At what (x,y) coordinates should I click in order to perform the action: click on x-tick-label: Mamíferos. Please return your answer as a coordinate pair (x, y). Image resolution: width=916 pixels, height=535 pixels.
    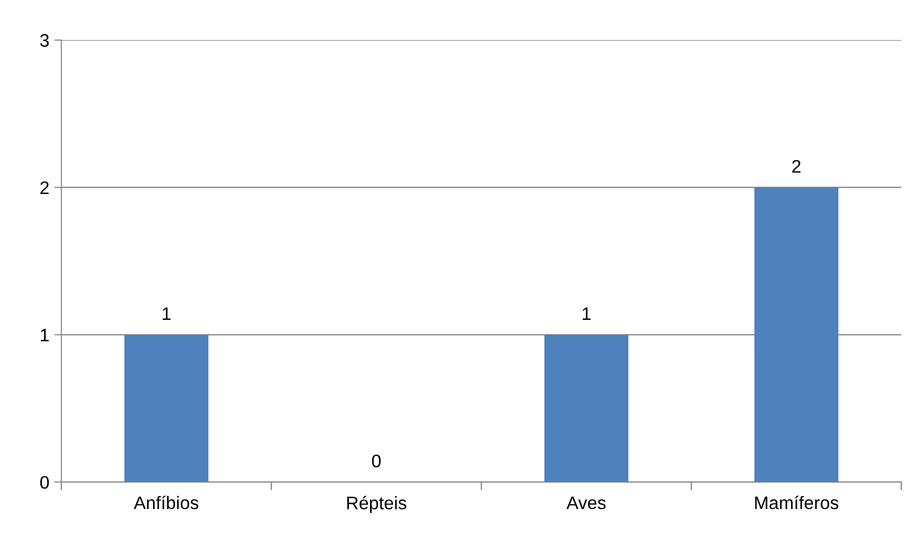
    Looking at the image, I should click on (796, 503).